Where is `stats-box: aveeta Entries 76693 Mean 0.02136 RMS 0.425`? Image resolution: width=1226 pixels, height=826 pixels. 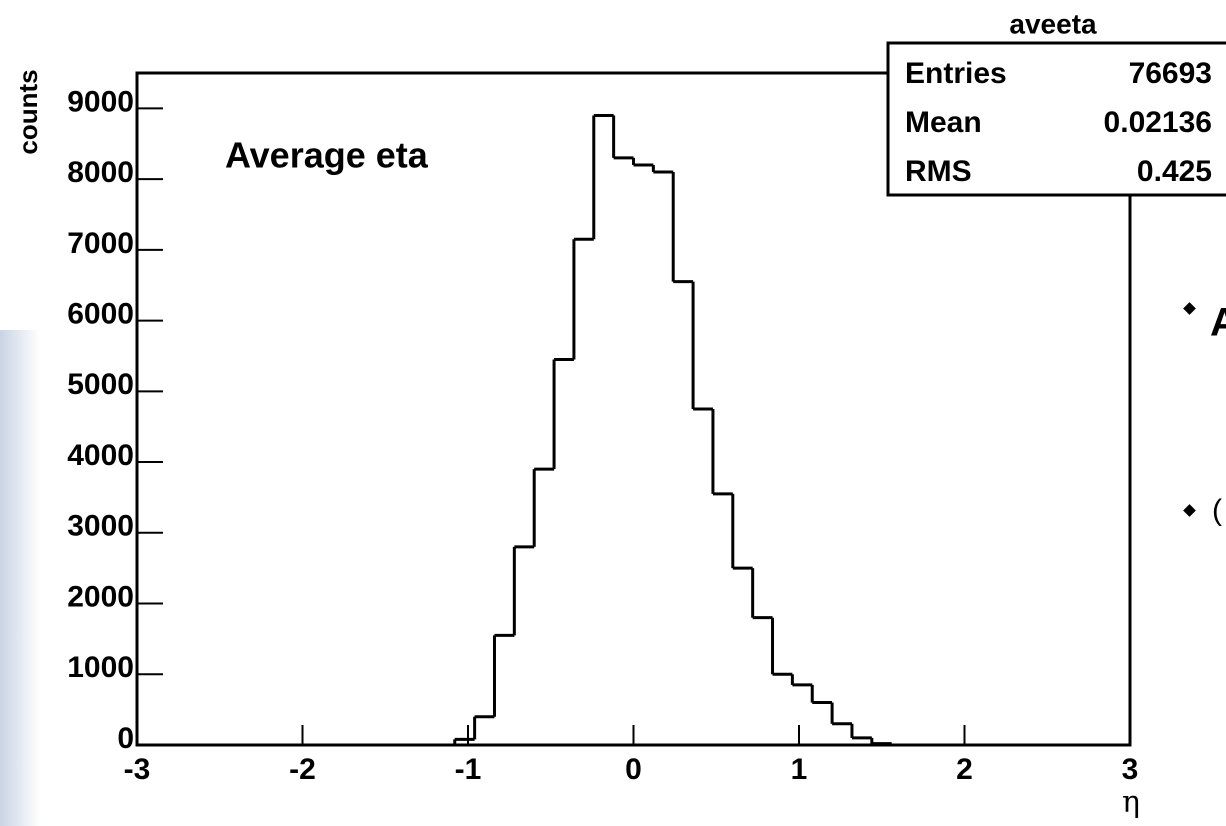 stats-box: aveeta Entries 76693 Mean 0.02136 RMS 0.425 is located at coordinates (1056, 102).